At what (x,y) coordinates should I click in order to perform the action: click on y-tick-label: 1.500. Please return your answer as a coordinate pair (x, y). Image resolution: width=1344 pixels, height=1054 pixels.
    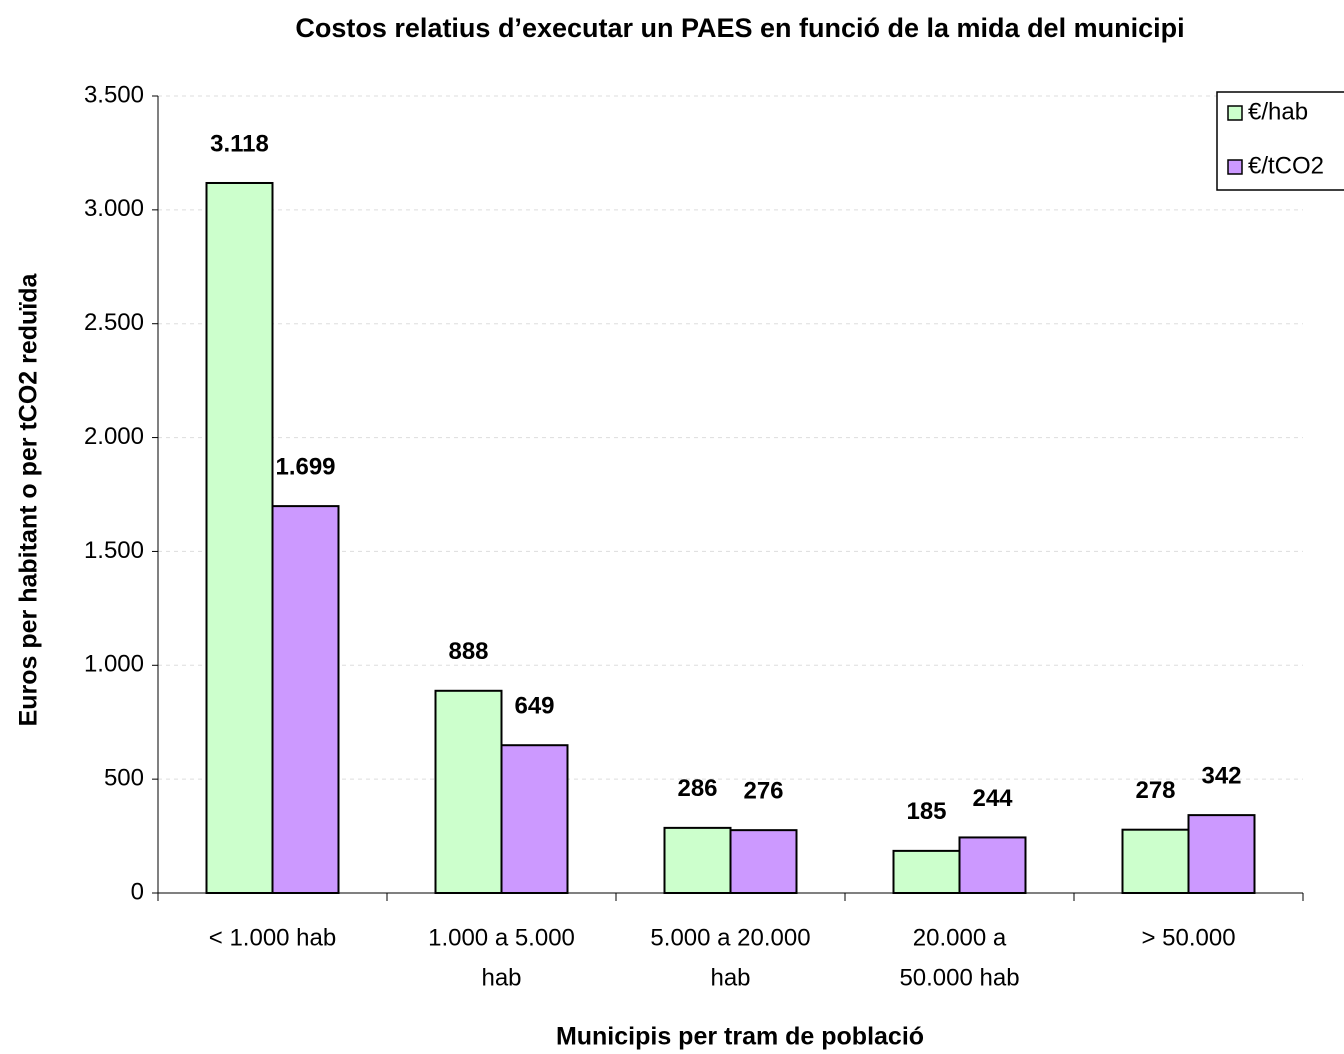
    Looking at the image, I should click on (114, 550).